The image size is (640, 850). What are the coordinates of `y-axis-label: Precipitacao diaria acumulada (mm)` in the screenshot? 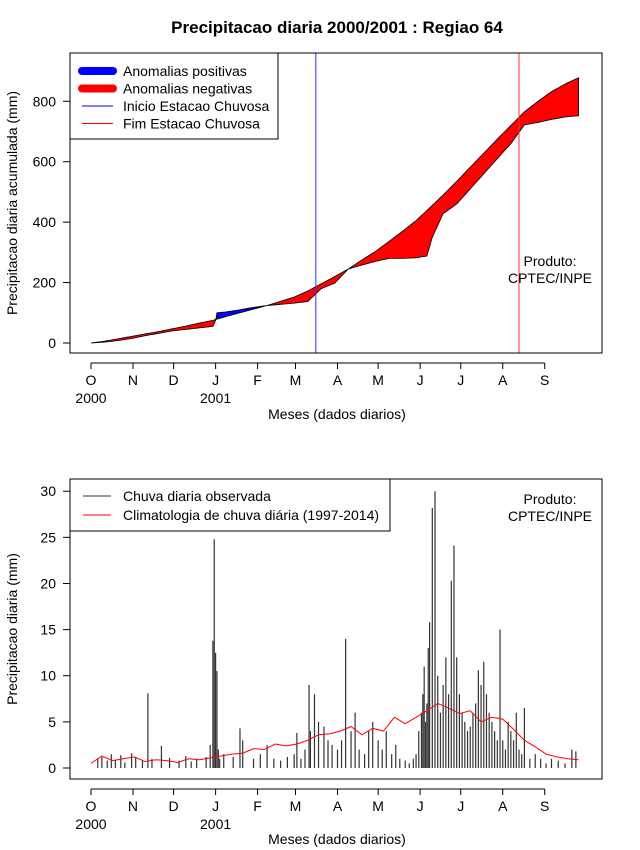 It's located at (12, 203).